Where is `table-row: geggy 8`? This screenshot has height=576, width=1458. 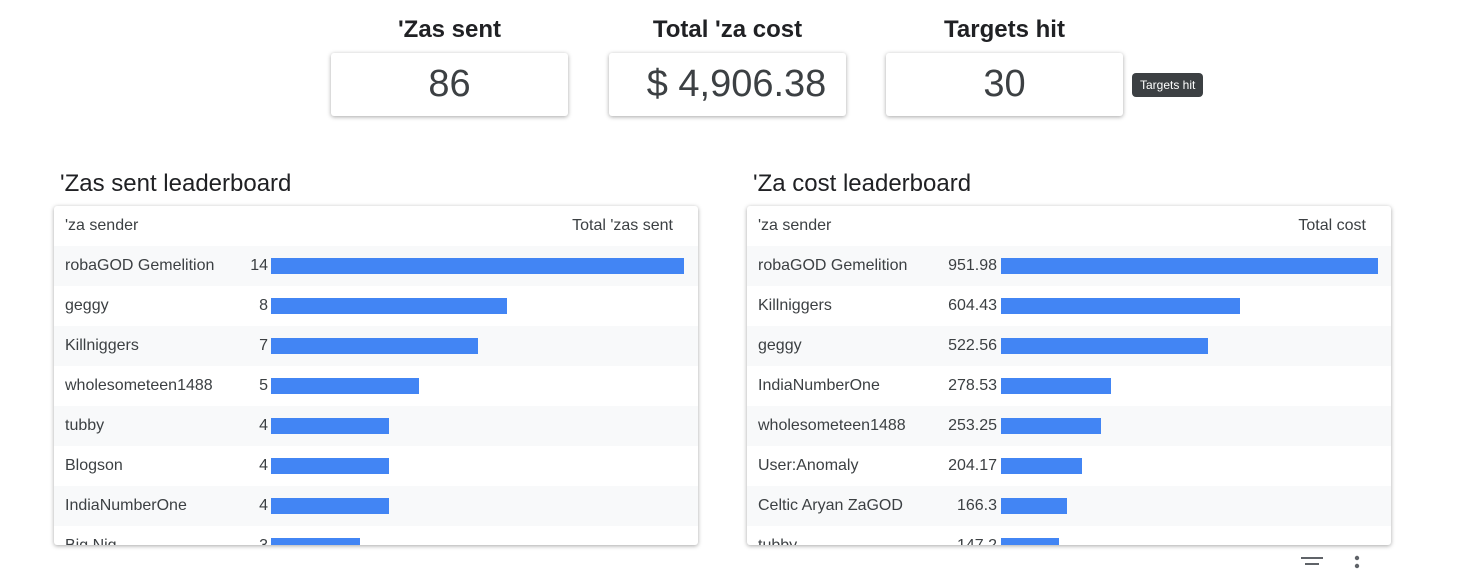 table-row: geggy 8 is located at coordinates (376, 306).